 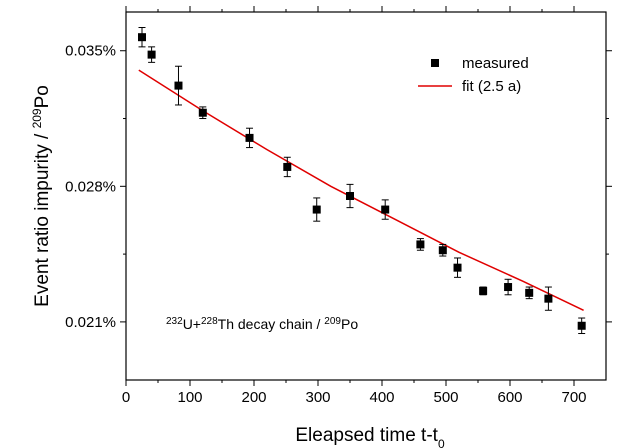 I want to click on x-tick-label: 400, so click(x=381, y=397).